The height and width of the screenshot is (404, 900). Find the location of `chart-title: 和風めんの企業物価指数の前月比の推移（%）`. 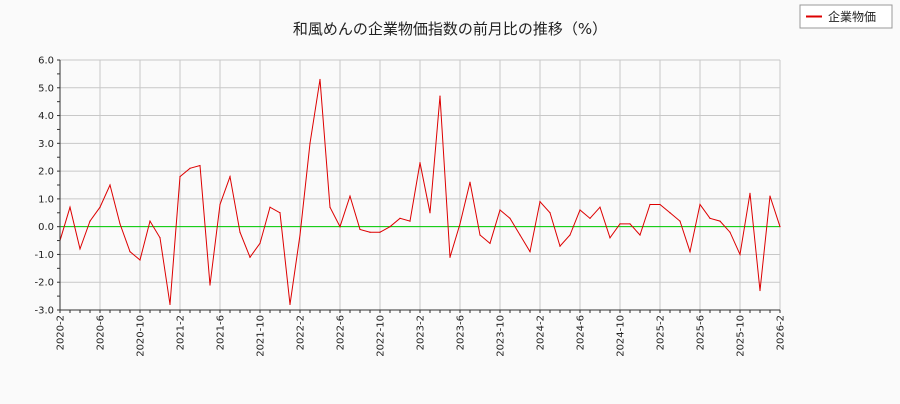

chart-title: 和風めんの企業物価指数の前月比の推移（%） is located at coordinates (450, 29).